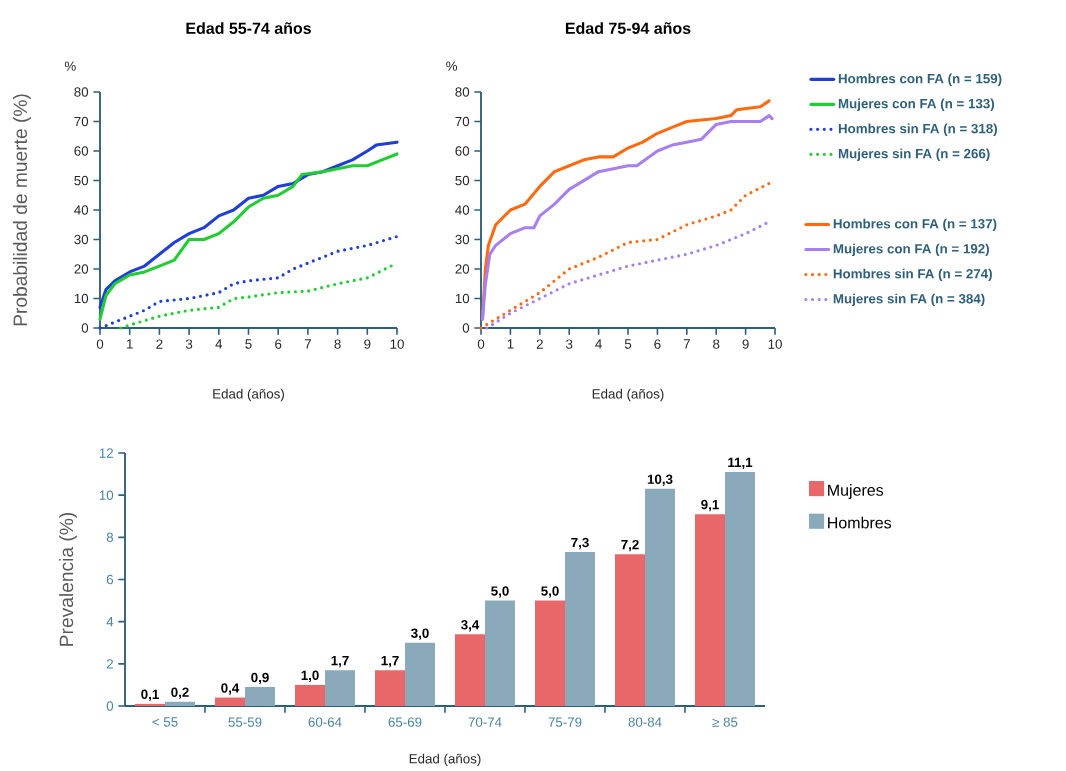  What do you see at coordinates (909, 300) in the screenshot?
I see `legend-label: Mujeres sin FA (n = 384)` at bounding box center [909, 300].